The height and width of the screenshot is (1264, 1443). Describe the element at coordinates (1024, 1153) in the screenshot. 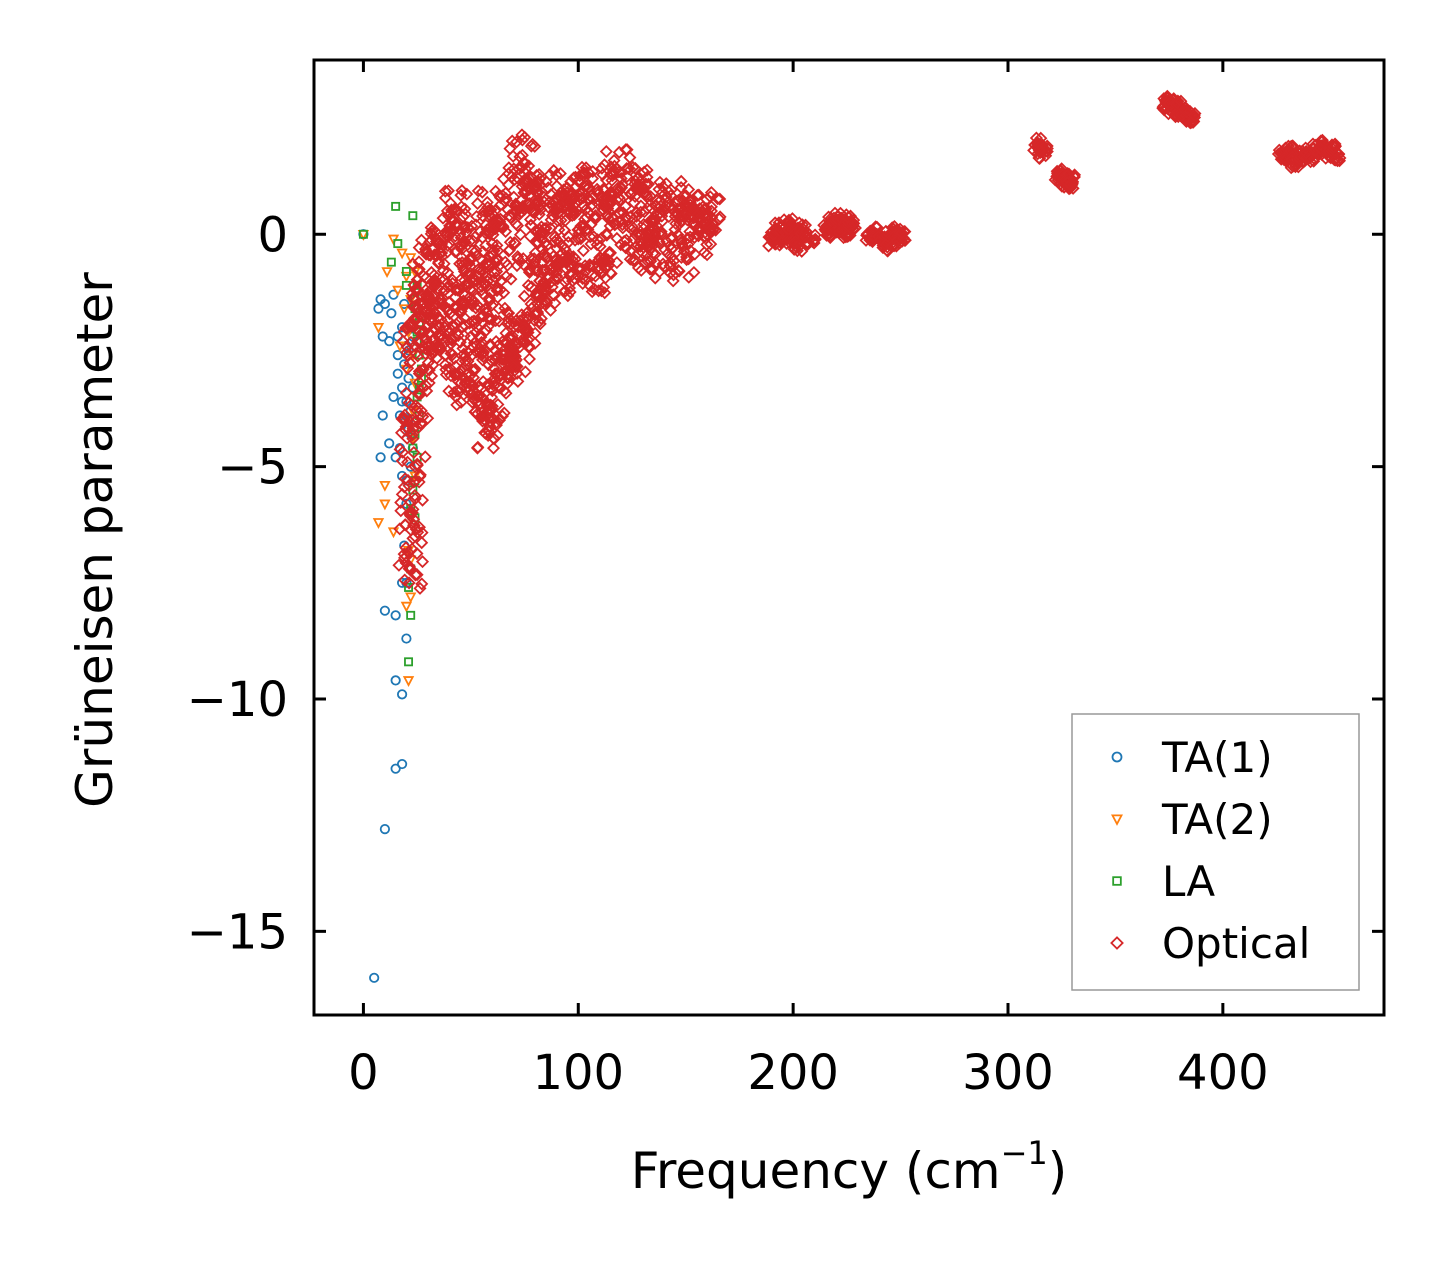

I see `x-axis-title-superscript: −1` at that location.